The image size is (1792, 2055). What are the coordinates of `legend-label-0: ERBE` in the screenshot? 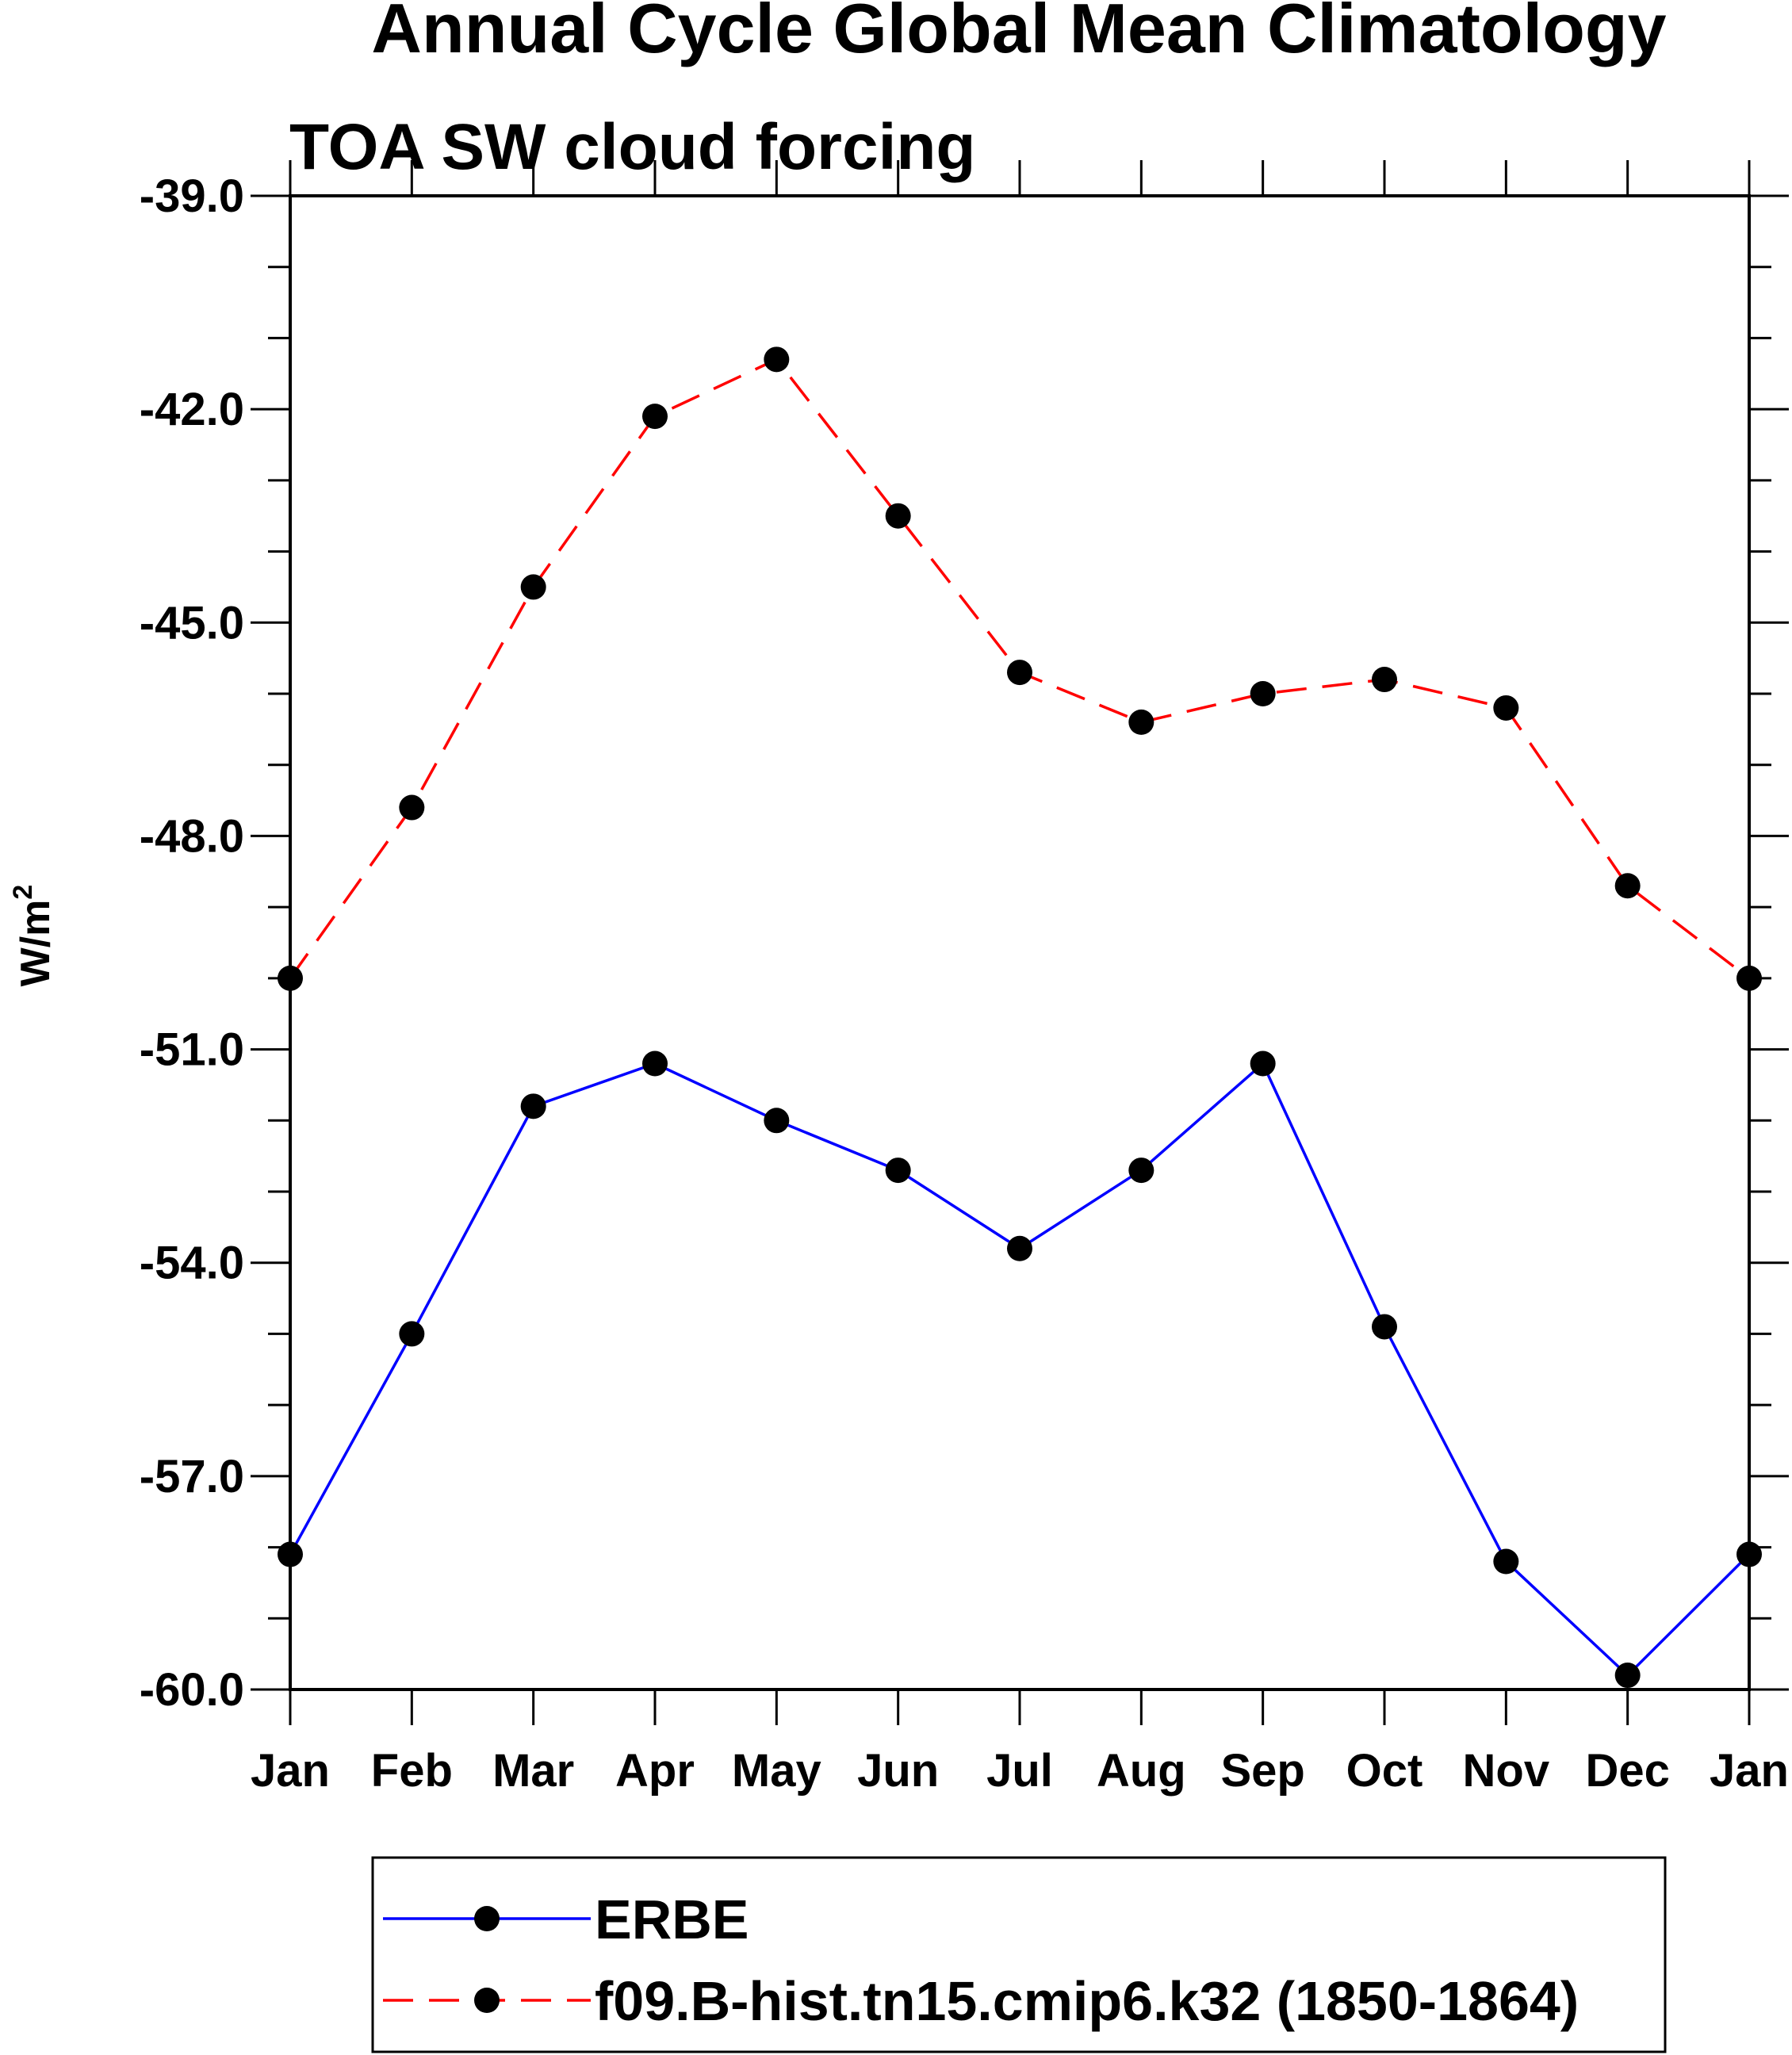 It's located at (672, 1919).